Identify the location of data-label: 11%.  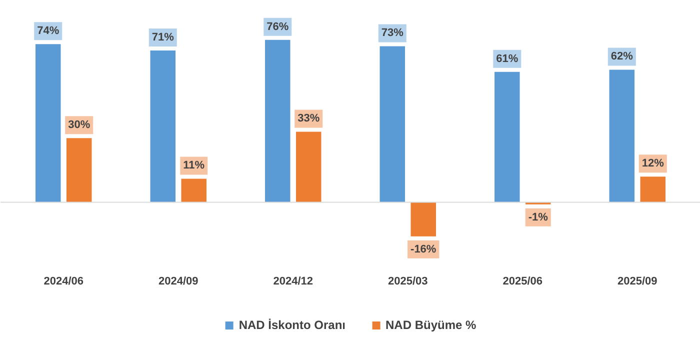
(194, 166).